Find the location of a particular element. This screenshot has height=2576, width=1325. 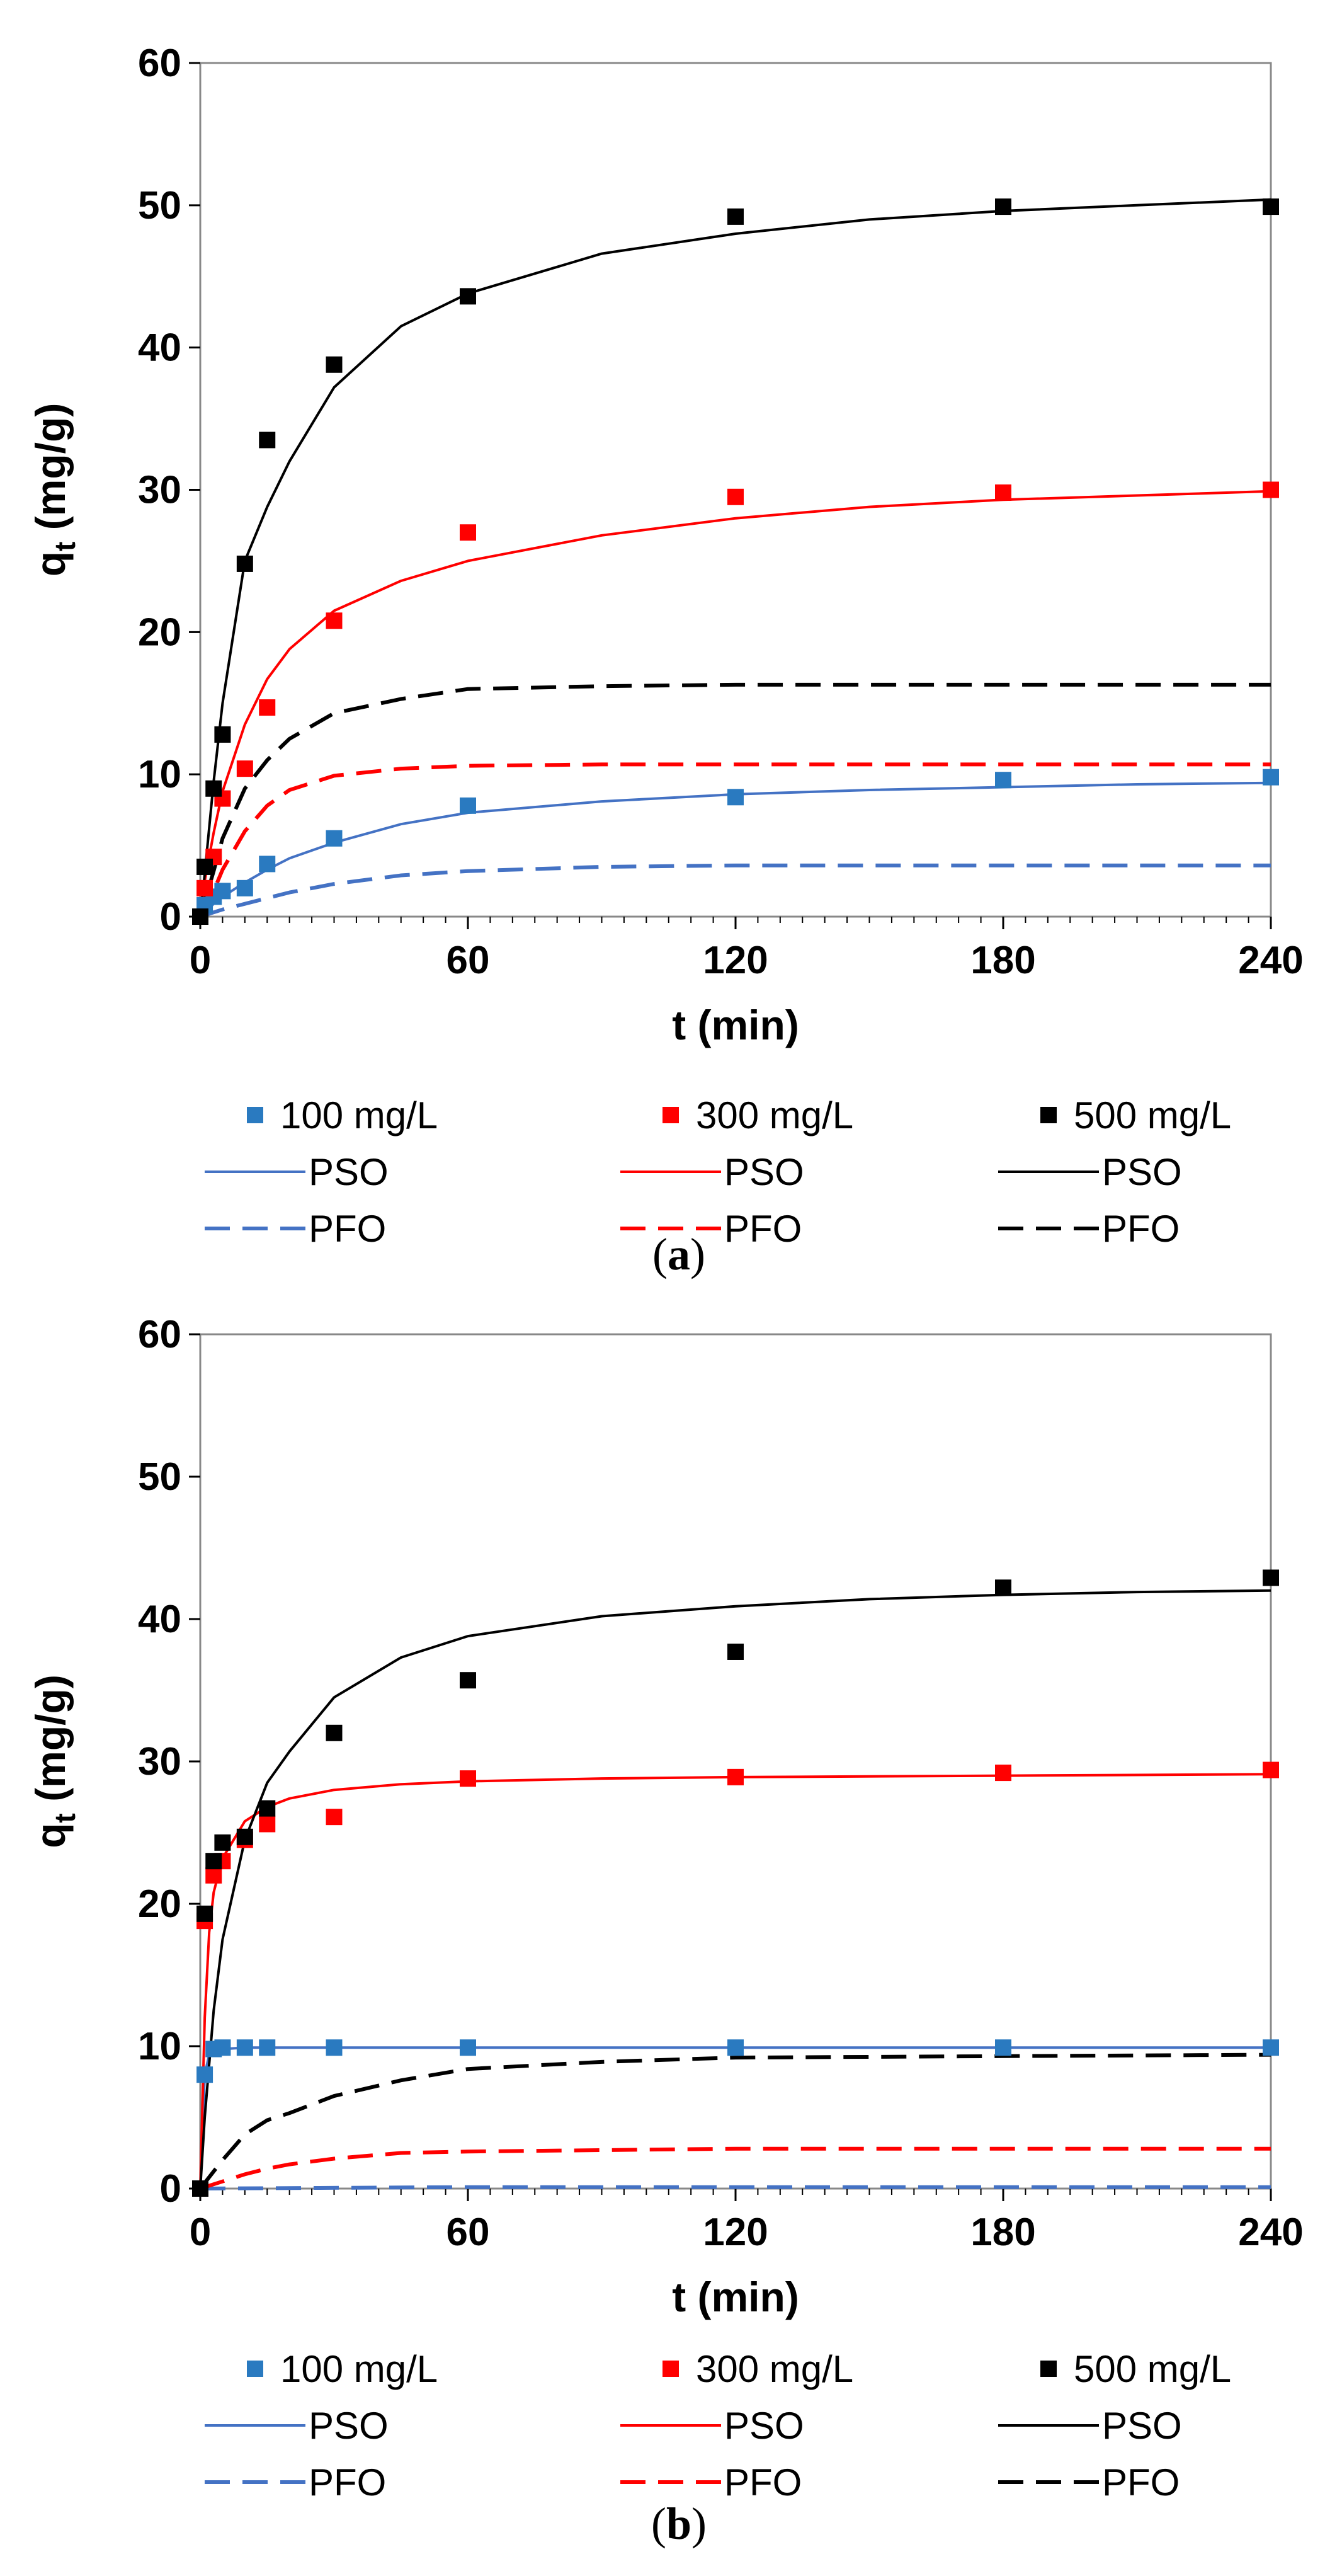

y-tick-label: 10 is located at coordinates (159, 774).